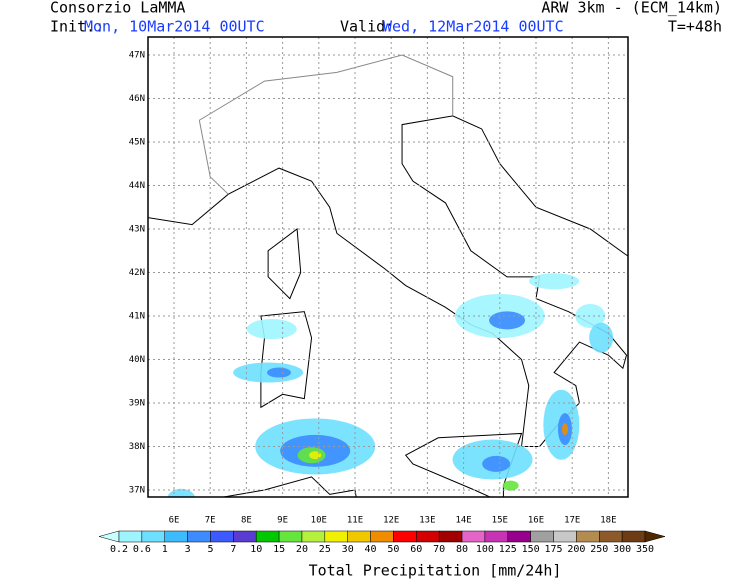  Describe the element at coordinates (284, 264) in the screenshot. I see `corsica` at that location.